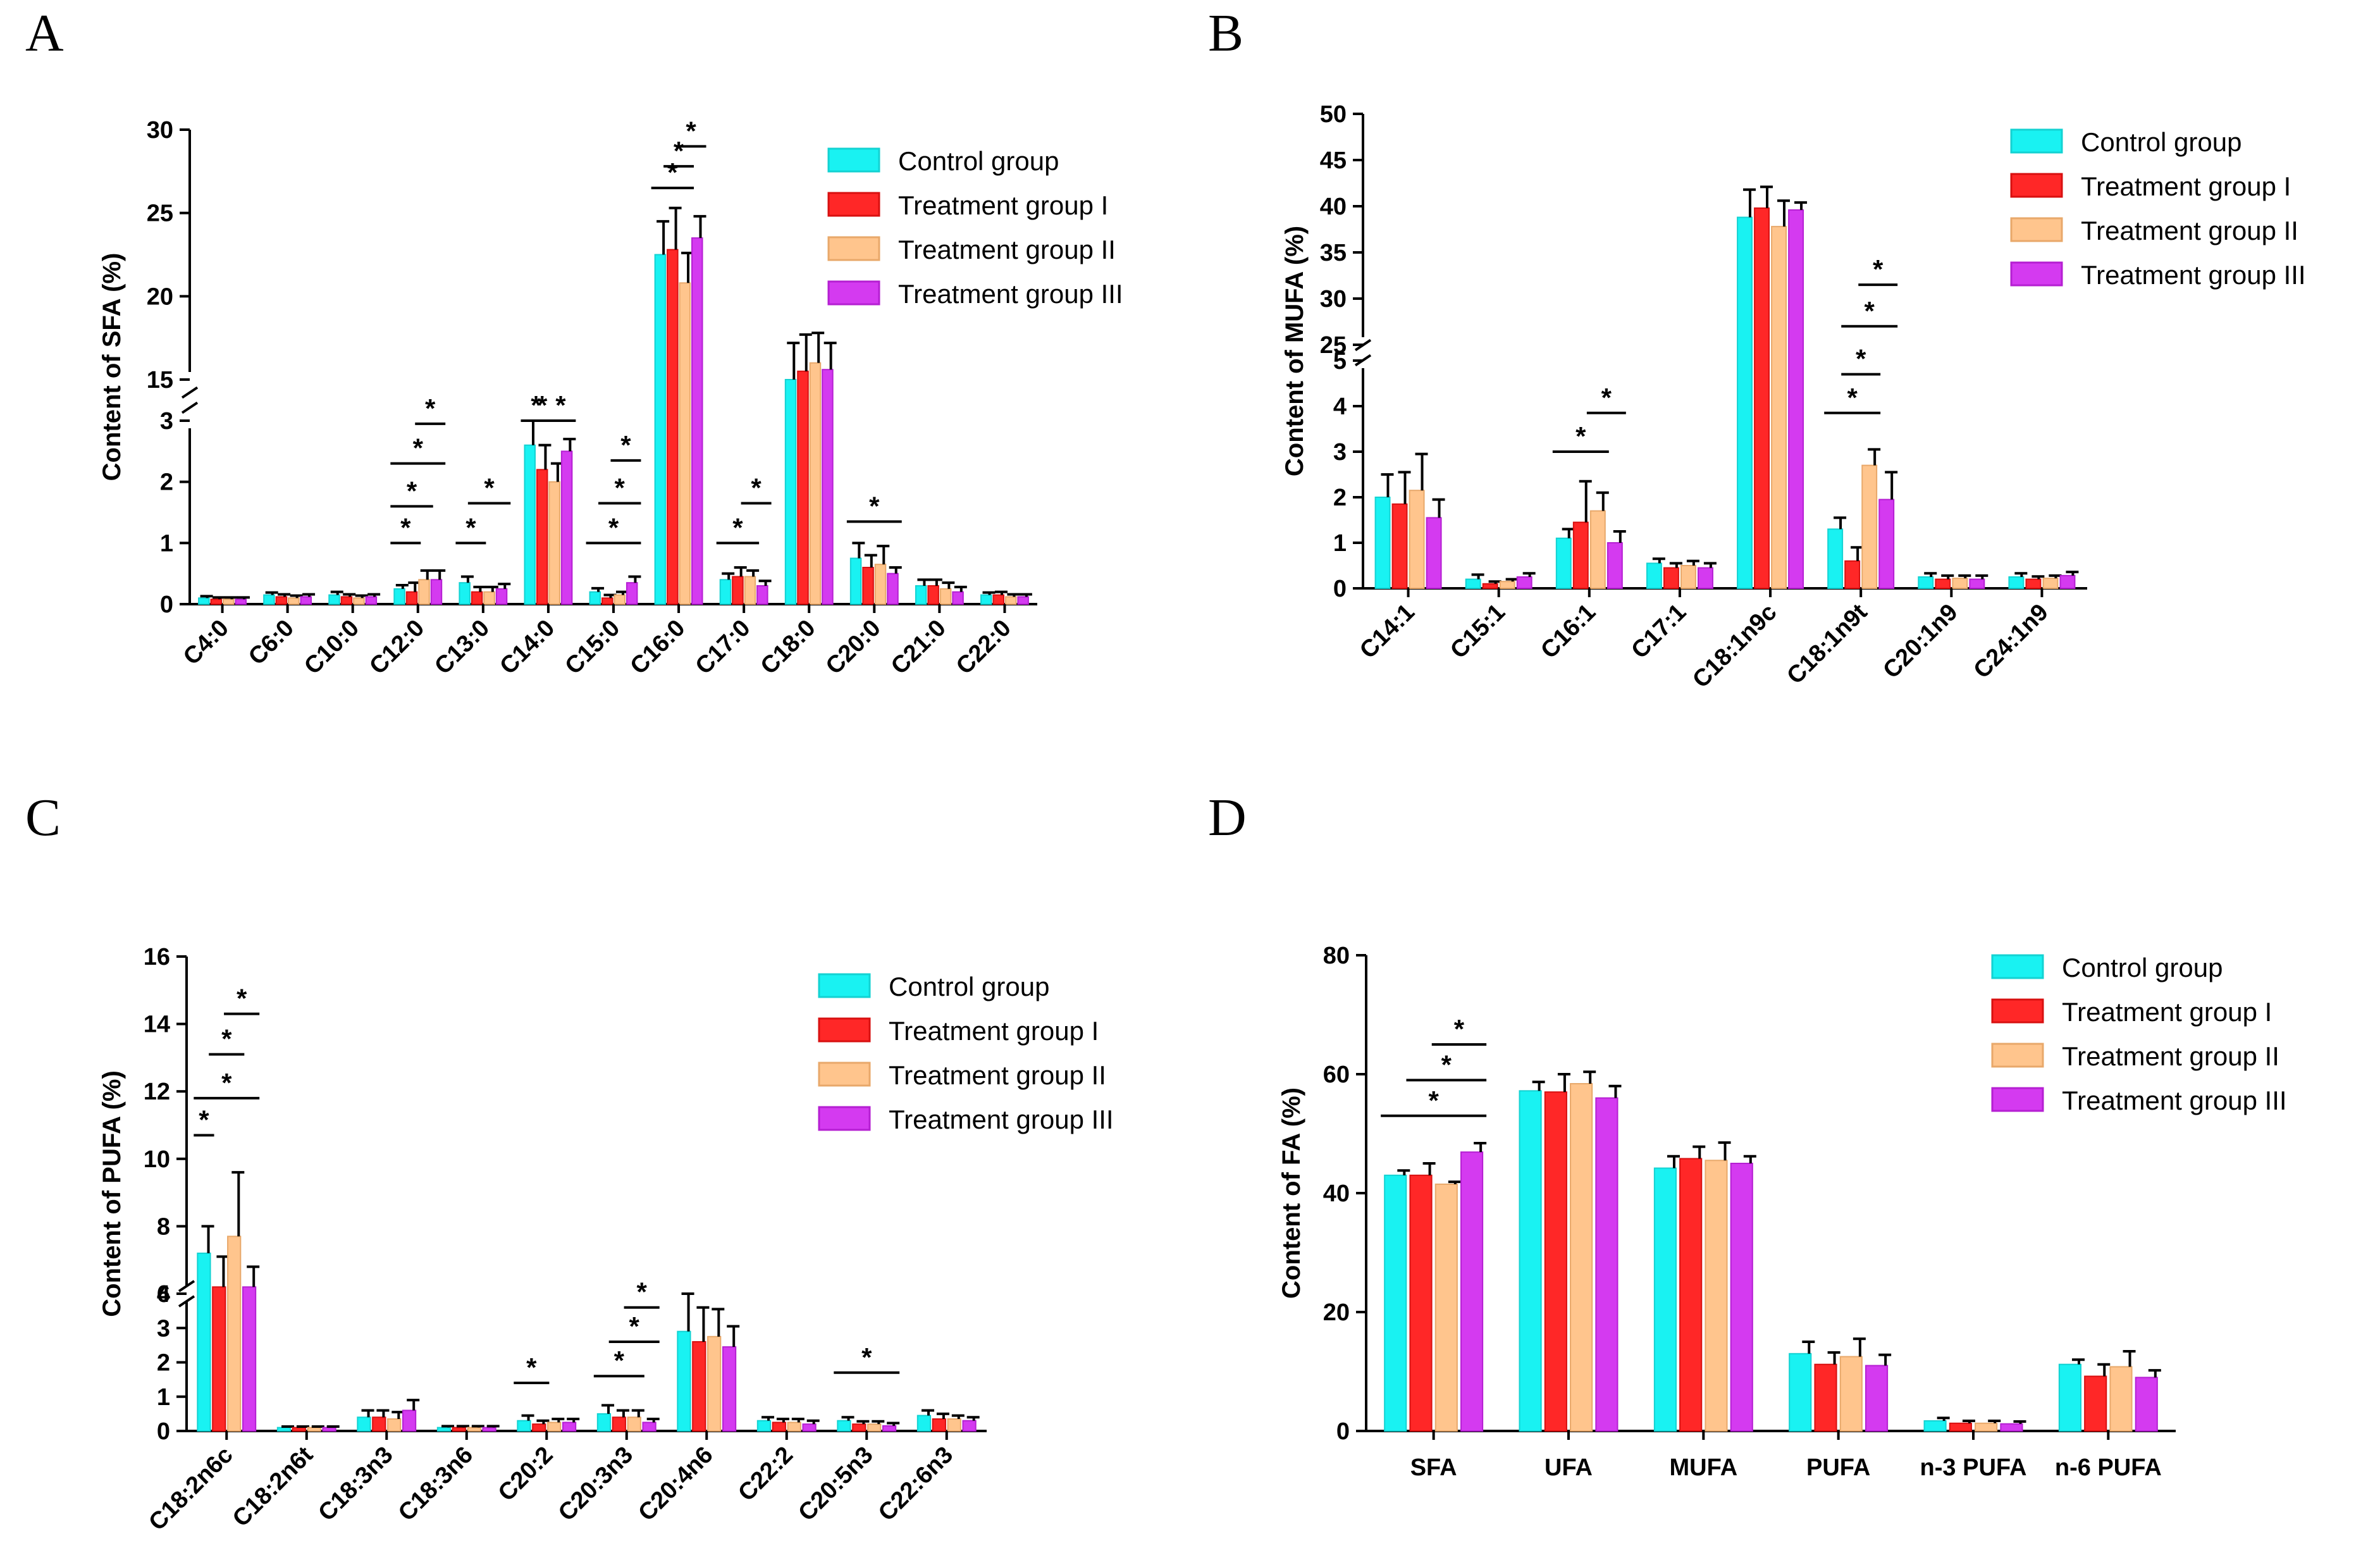 Image resolution: width=2380 pixels, height=1567 pixels. What do you see at coordinates (1973, 1467) in the screenshot?
I see `x-tick-label: n-3 PUFA` at bounding box center [1973, 1467].